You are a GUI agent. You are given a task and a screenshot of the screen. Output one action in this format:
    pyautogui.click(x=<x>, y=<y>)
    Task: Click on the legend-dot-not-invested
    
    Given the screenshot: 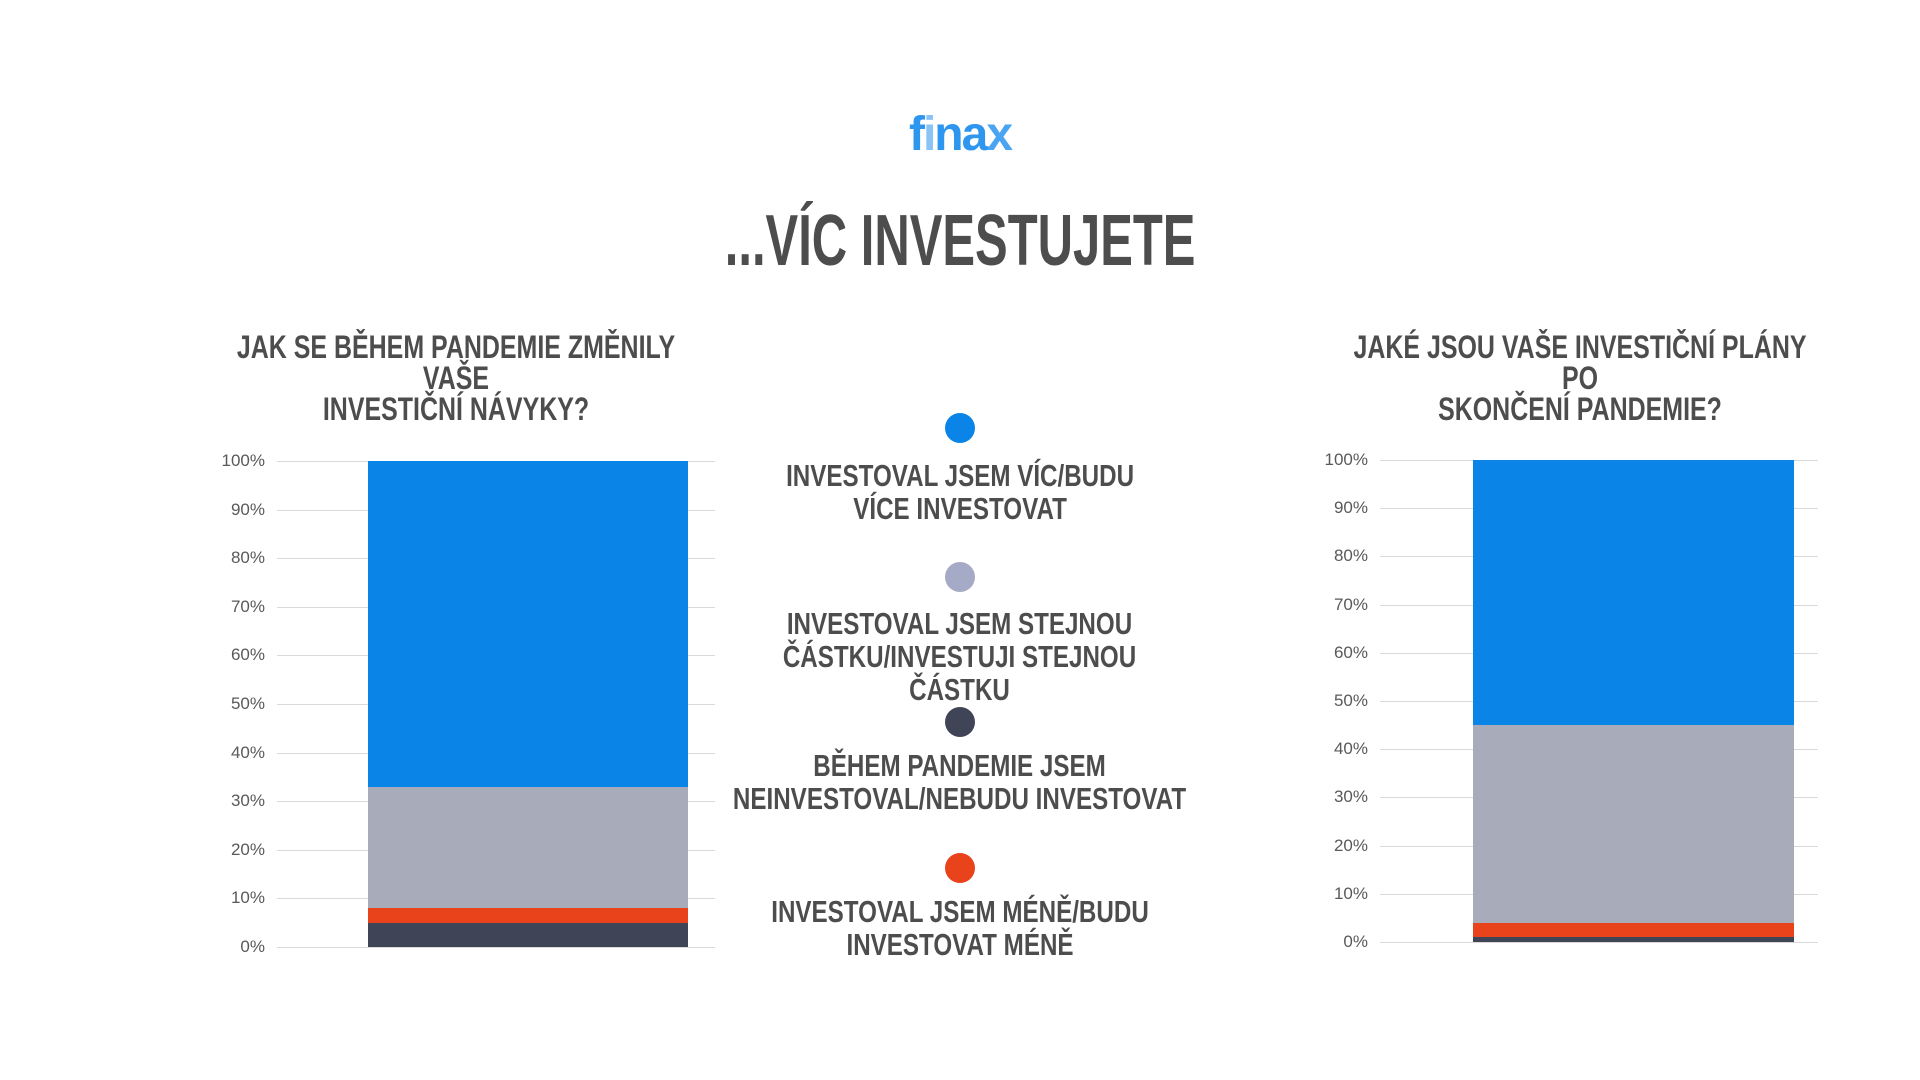 What is the action you would take?
    pyautogui.click(x=960, y=722)
    